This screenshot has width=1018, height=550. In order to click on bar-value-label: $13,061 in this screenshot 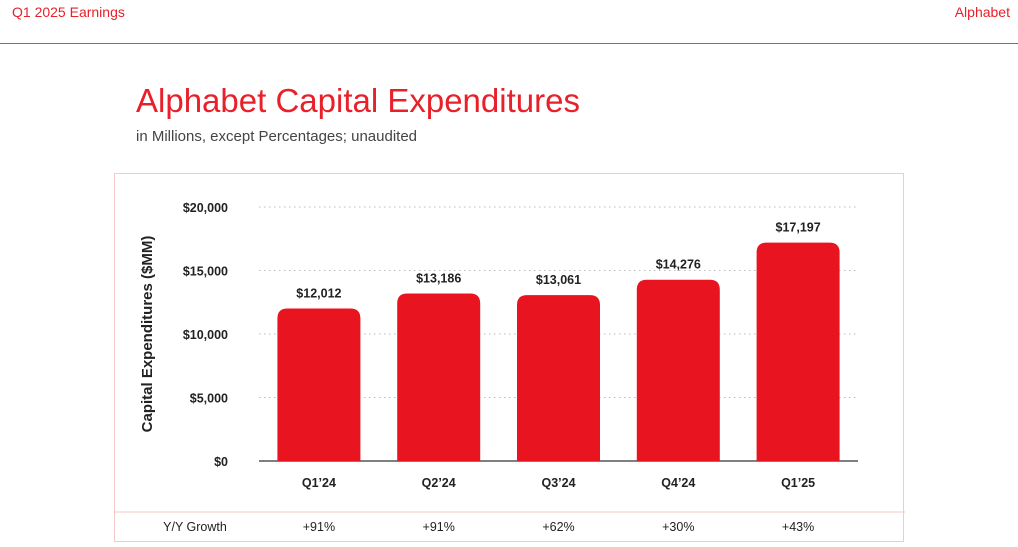, I will do `click(558, 280)`.